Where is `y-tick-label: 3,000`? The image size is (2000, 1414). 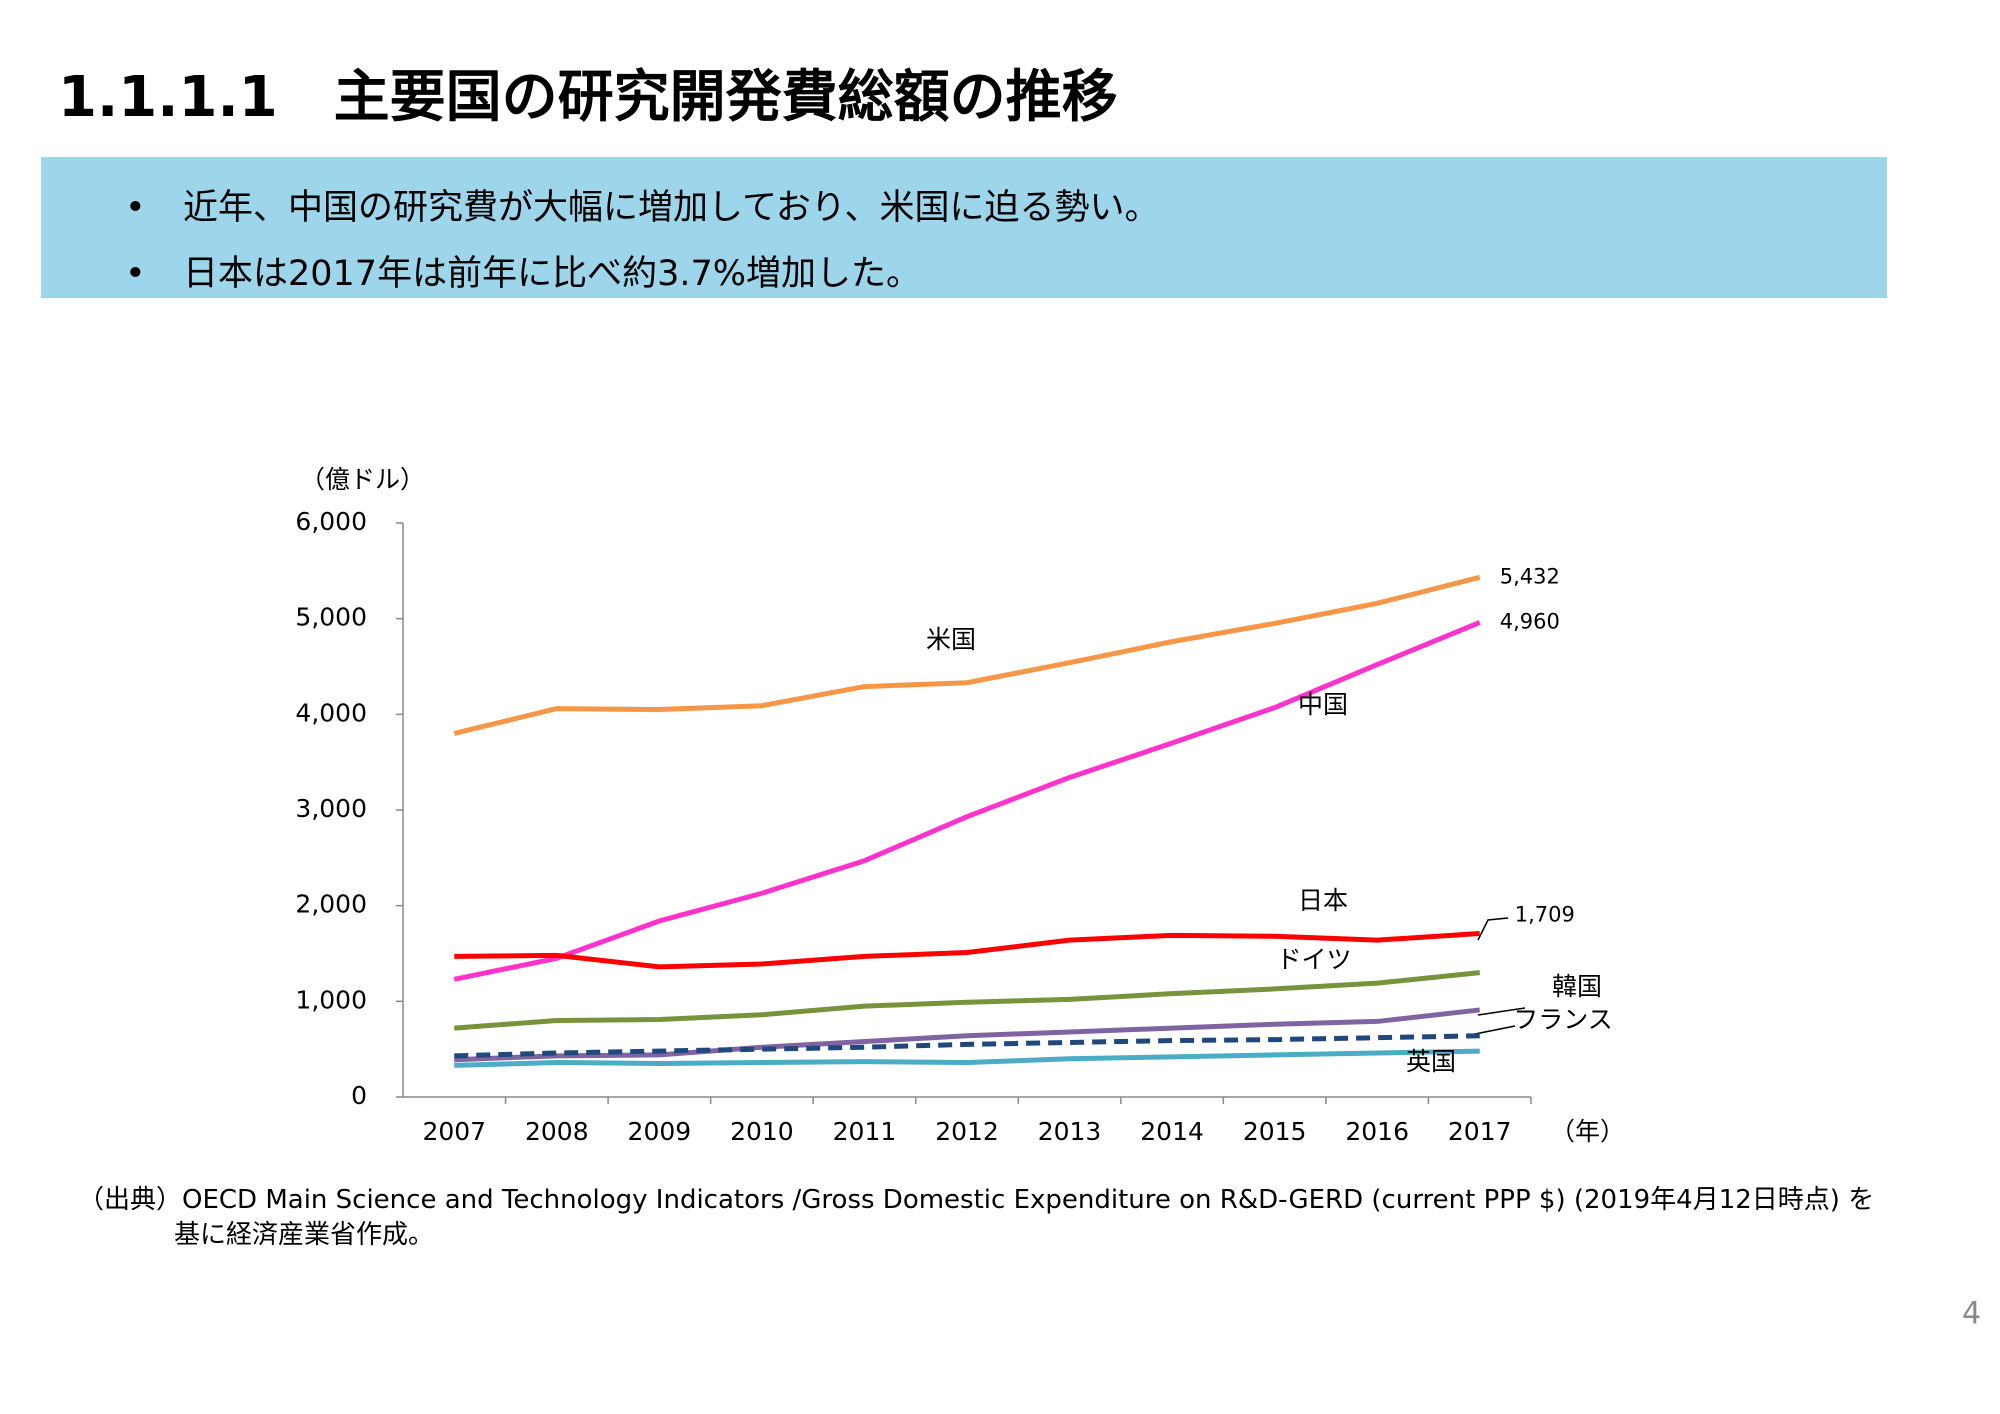
y-tick-label: 3,000 is located at coordinates (331, 808).